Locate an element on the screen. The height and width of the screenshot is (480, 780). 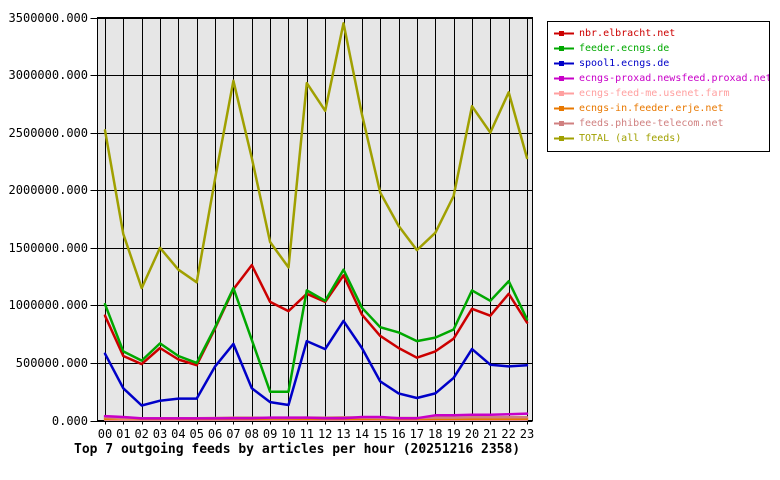
y-axis-label: 0.000 is located at coordinates (69, 420).